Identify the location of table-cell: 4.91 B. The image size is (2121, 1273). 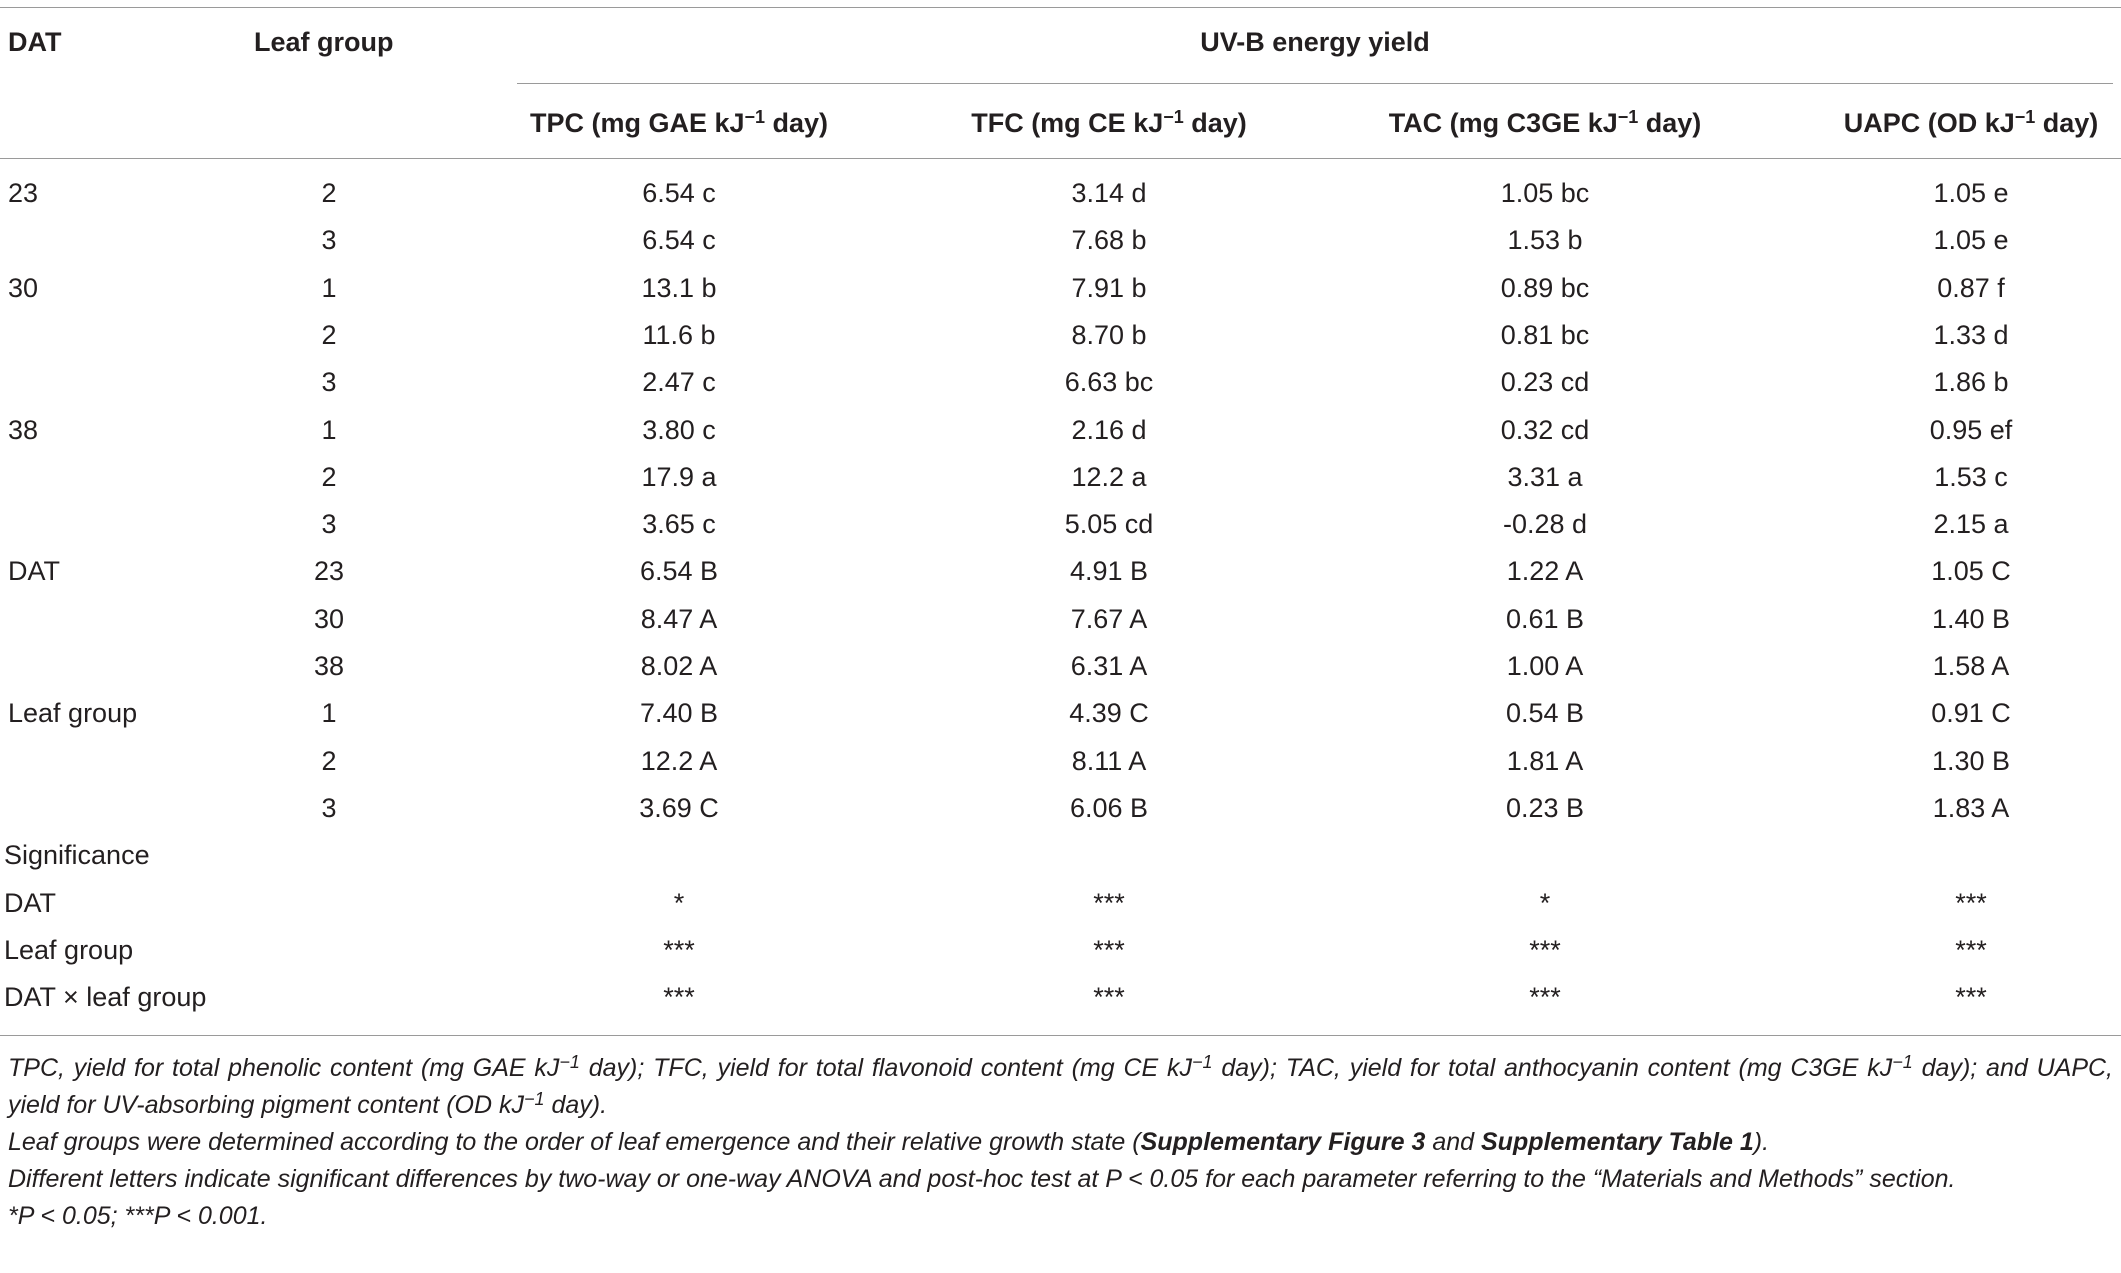
(1109, 571).